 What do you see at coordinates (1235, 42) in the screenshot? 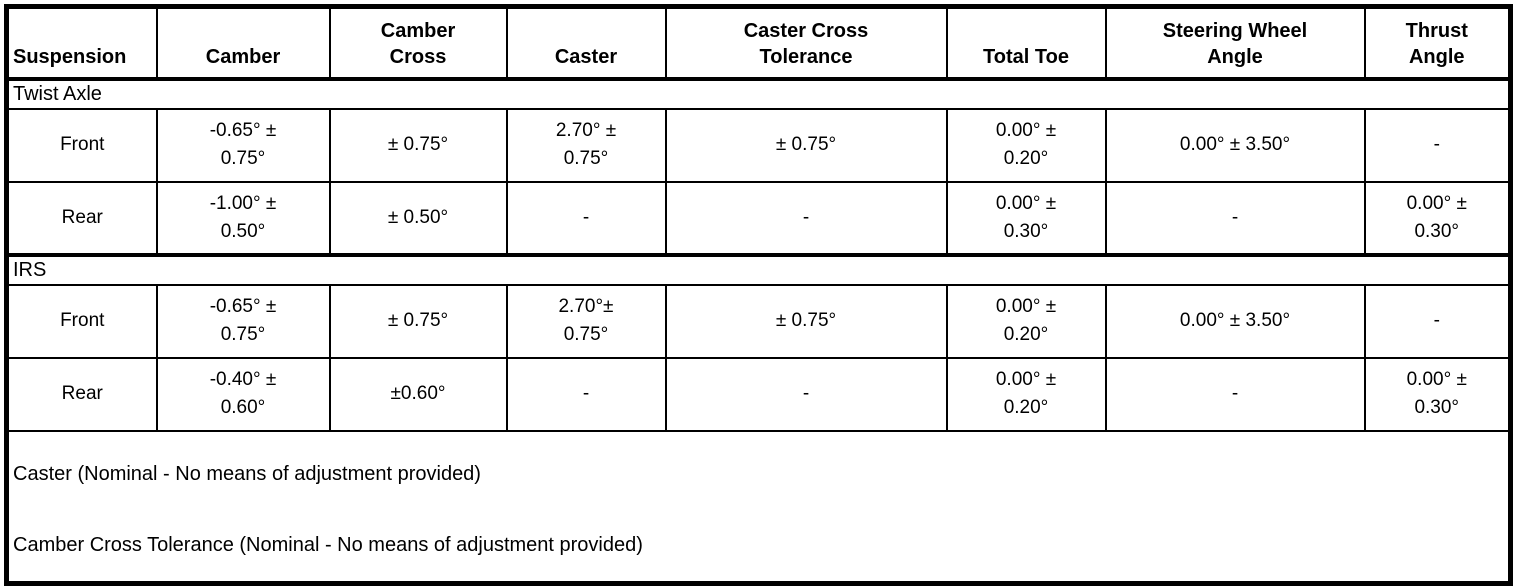
I see `header-steering-wheel-angle: Steering Wheel Angle` at bounding box center [1235, 42].